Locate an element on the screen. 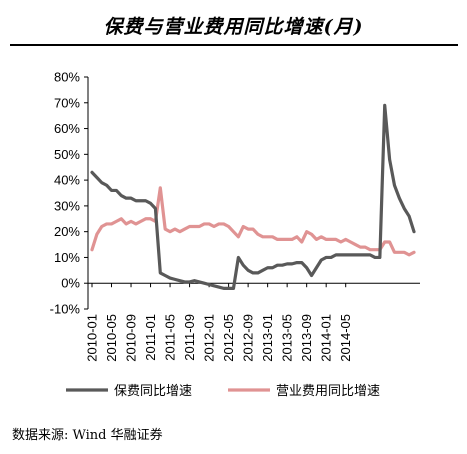 This screenshot has width=467, height=454. y-tick-label: 10% is located at coordinates (67, 257).